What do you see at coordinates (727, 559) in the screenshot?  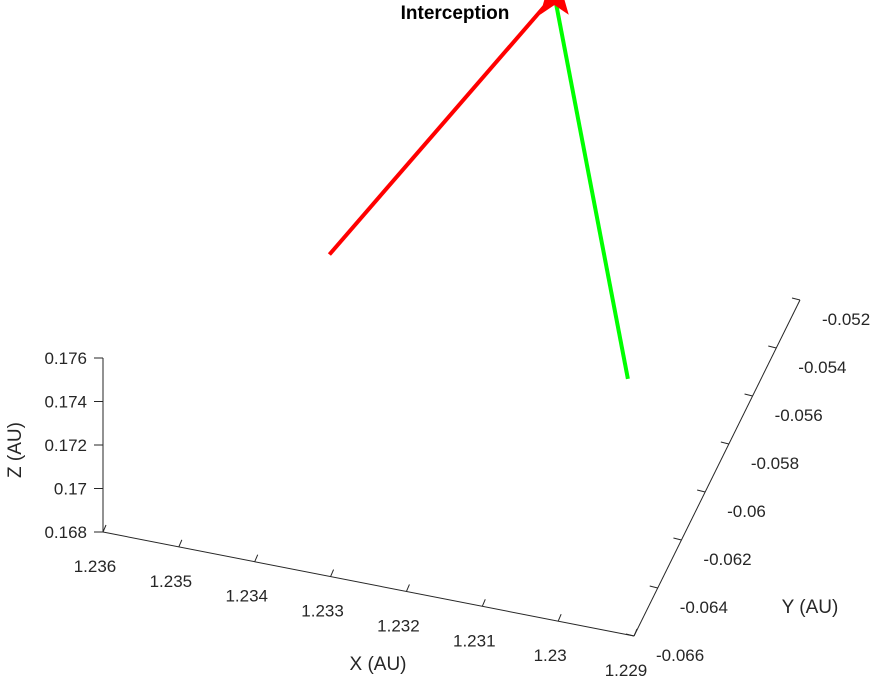 I see `y-tick-label: -0.062` at bounding box center [727, 559].